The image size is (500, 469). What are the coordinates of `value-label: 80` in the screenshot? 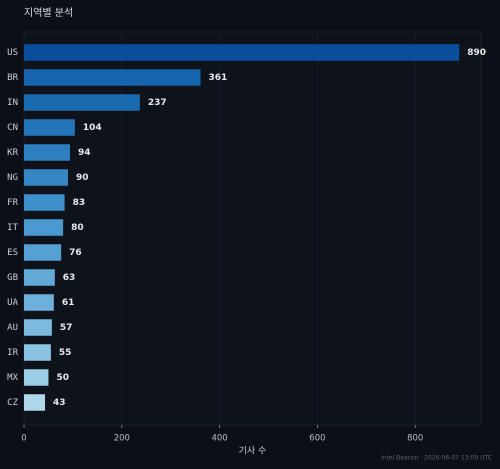 It's located at (77, 228).